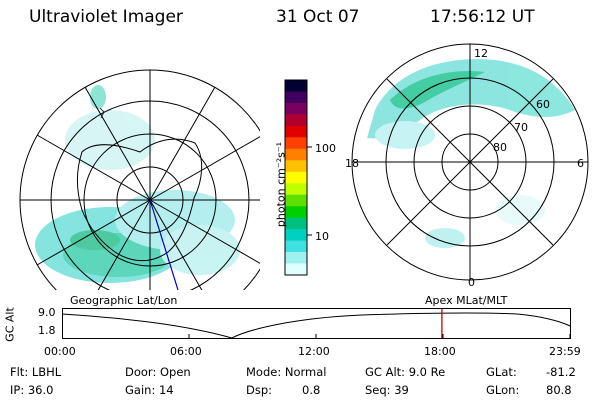 This screenshot has height=400, width=600. What do you see at coordinates (325, 148) in the screenshot?
I see `colorbar-tick-100: 100` at bounding box center [325, 148].